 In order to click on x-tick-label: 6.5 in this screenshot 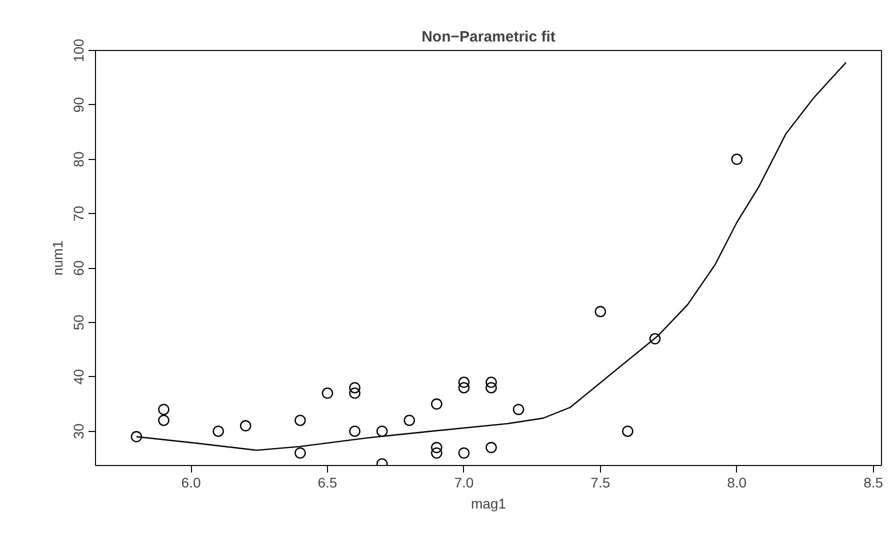, I will do `click(328, 482)`.